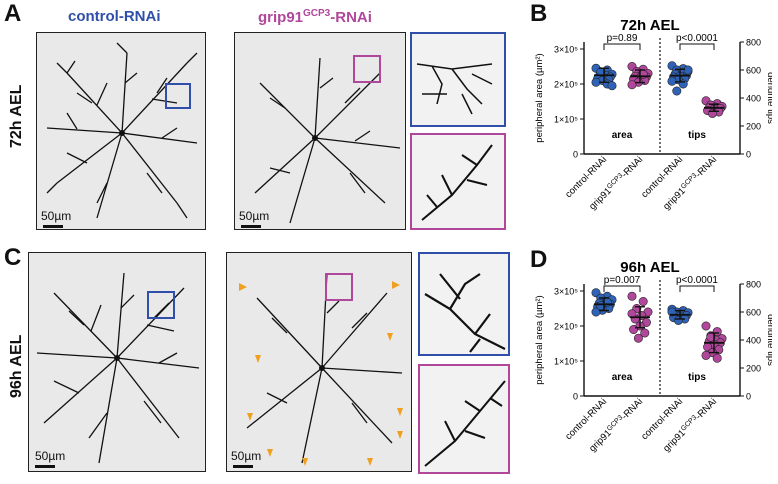 This screenshot has width=778, height=484. Describe the element at coordinates (649, 269) in the screenshot. I see `chart-title: 96h AEL` at that location.